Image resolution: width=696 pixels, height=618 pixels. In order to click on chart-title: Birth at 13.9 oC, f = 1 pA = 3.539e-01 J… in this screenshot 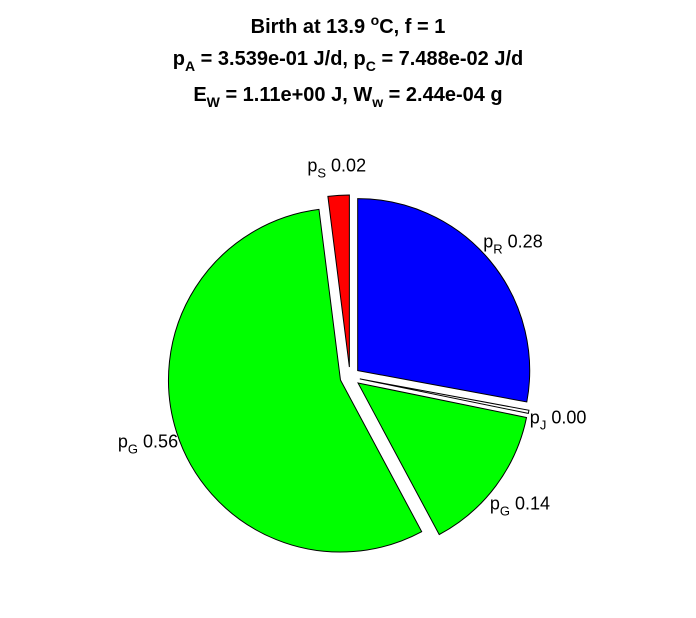, I will do `click(348, 61)`.